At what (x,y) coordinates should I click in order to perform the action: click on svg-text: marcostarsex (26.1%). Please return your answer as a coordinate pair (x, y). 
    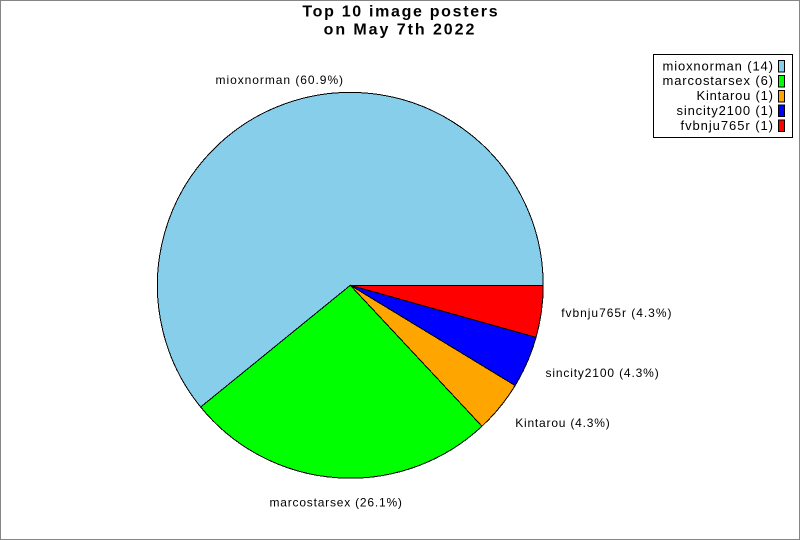
    Looking at the image, I should click on (336, 502).